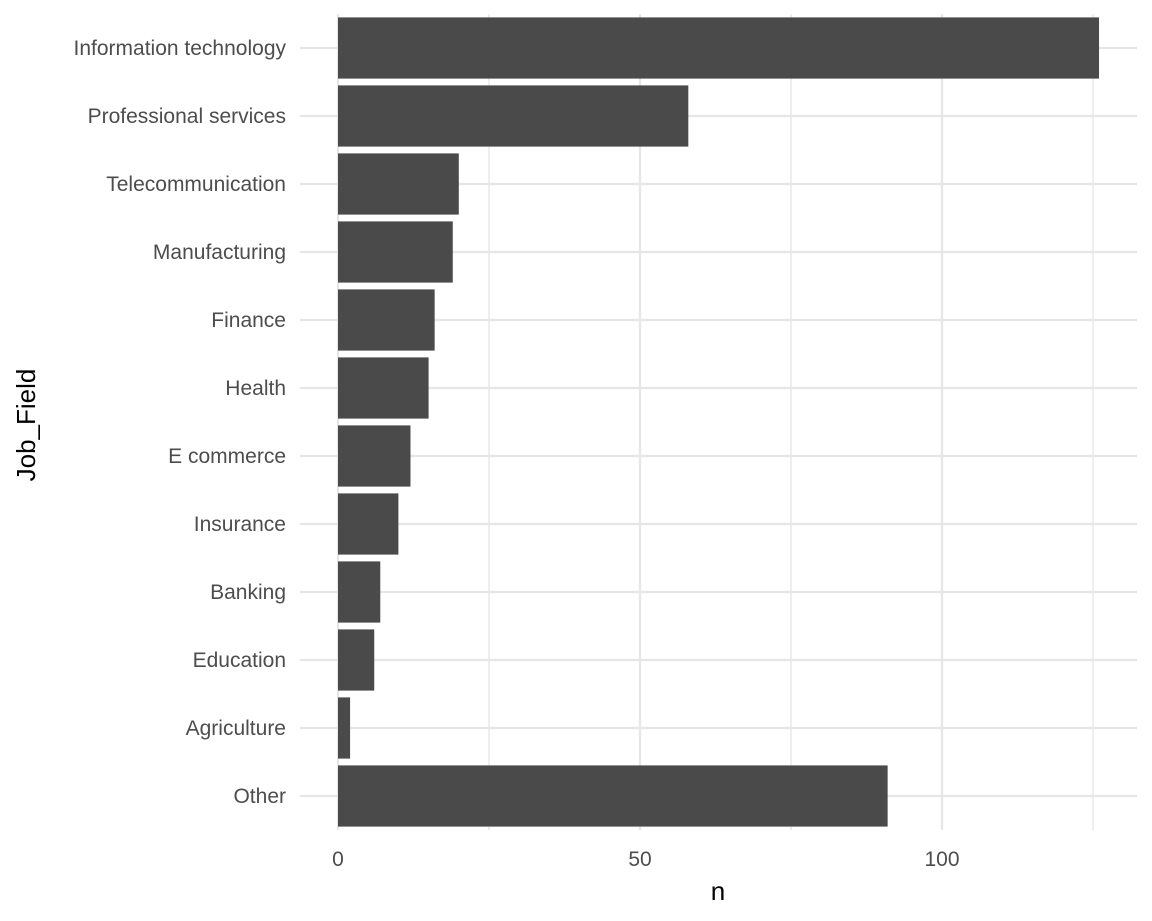 Image resolution: width=1152 pixels, height=921 pixels. Describe the element at coordinates (219, 252) in the screenshot. I see `y-tick-label: Manufacturing` at that location.